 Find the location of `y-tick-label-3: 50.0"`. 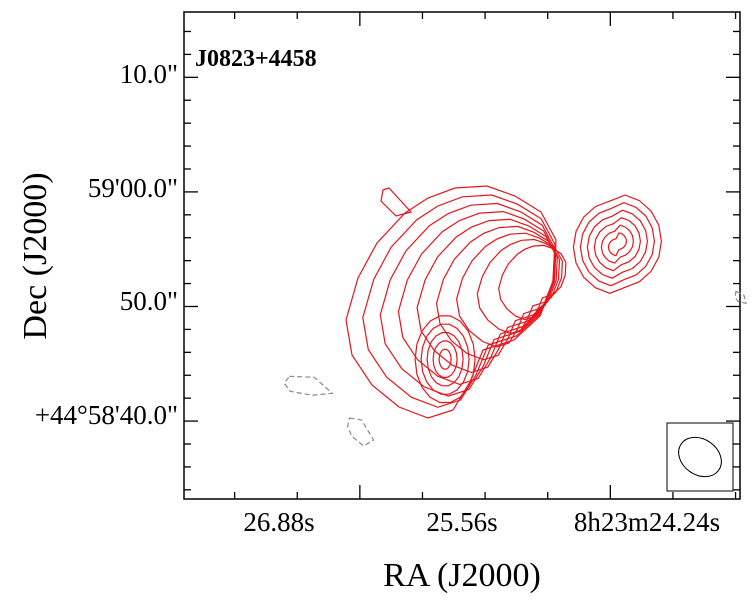

y-tick-label-3: 50.0" is located at coordinates (149, 301).